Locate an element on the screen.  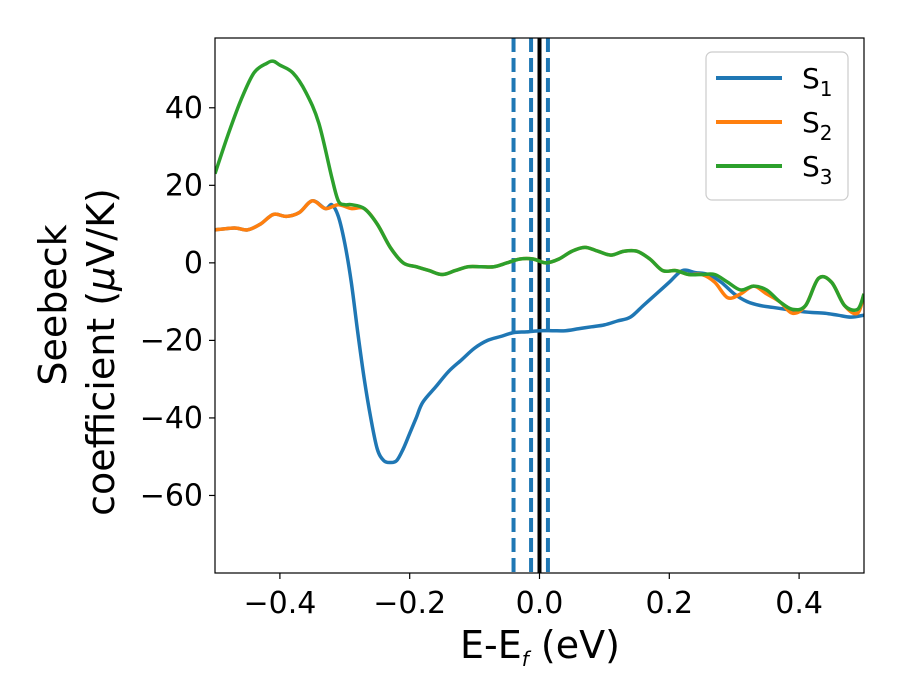
x-axis: −0.4 −0.2 0.0 0.2 0.4 is located at coordinates (533, 597).